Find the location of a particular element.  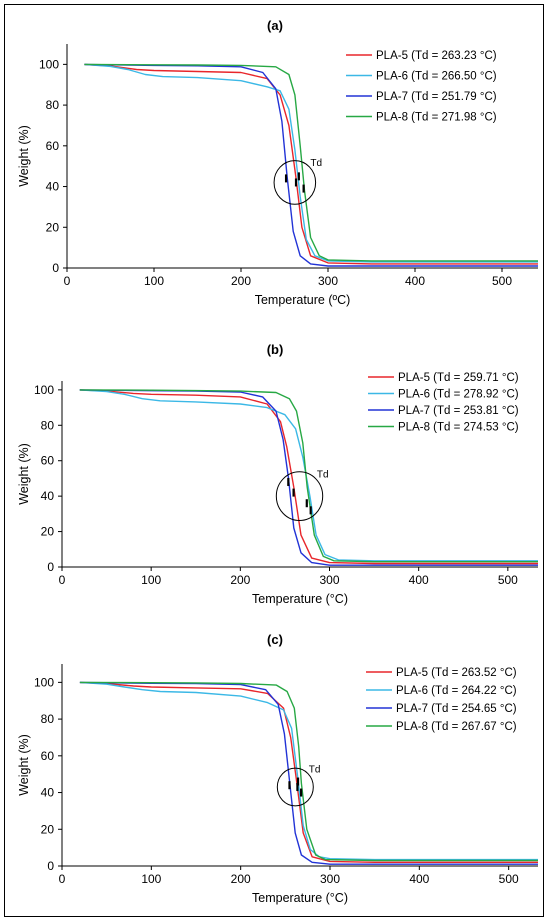

legend-entry: PLA-6 (Td = 264.22 °C) is located at coordinates (456, 691).